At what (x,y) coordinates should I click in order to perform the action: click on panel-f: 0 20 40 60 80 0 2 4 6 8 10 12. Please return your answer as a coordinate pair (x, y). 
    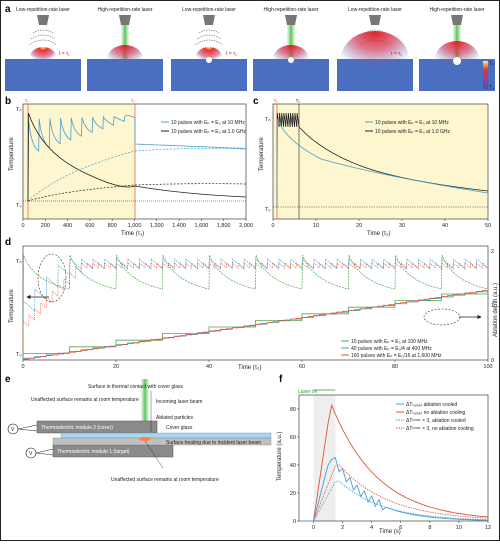
    Looking at the image, I should click on (390, 460).